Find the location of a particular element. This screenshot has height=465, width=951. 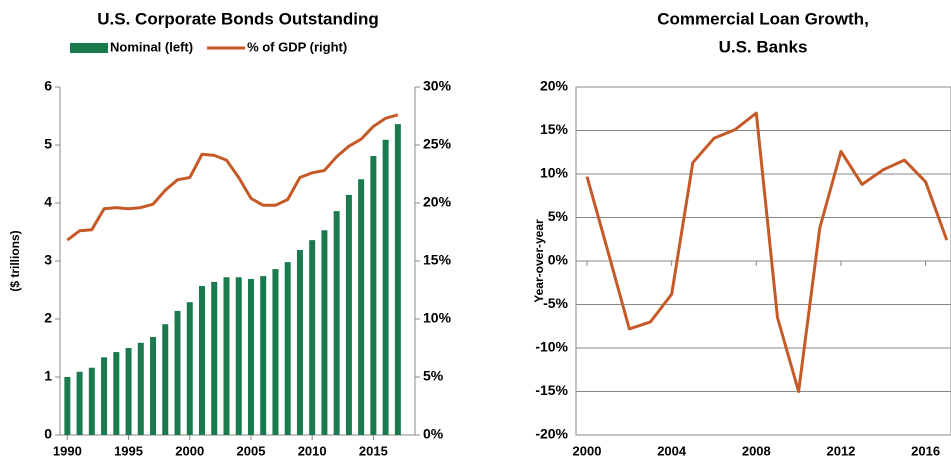

chart-title: Commercial Loan Growth, is located at coordinates (763, 18).